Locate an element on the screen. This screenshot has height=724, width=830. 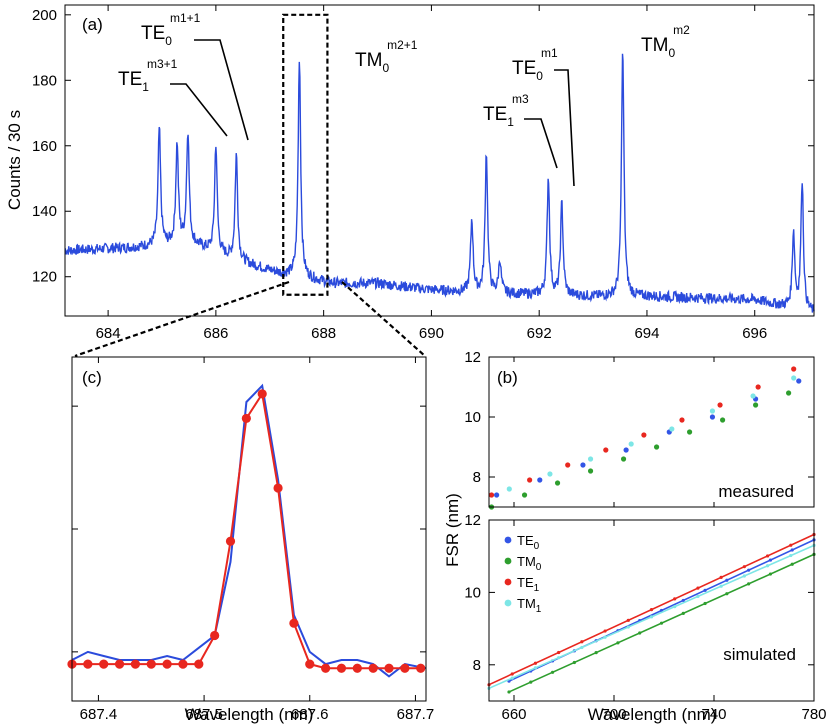
panel-a-xtick-label: 694 is located at coordinates (646, 333).